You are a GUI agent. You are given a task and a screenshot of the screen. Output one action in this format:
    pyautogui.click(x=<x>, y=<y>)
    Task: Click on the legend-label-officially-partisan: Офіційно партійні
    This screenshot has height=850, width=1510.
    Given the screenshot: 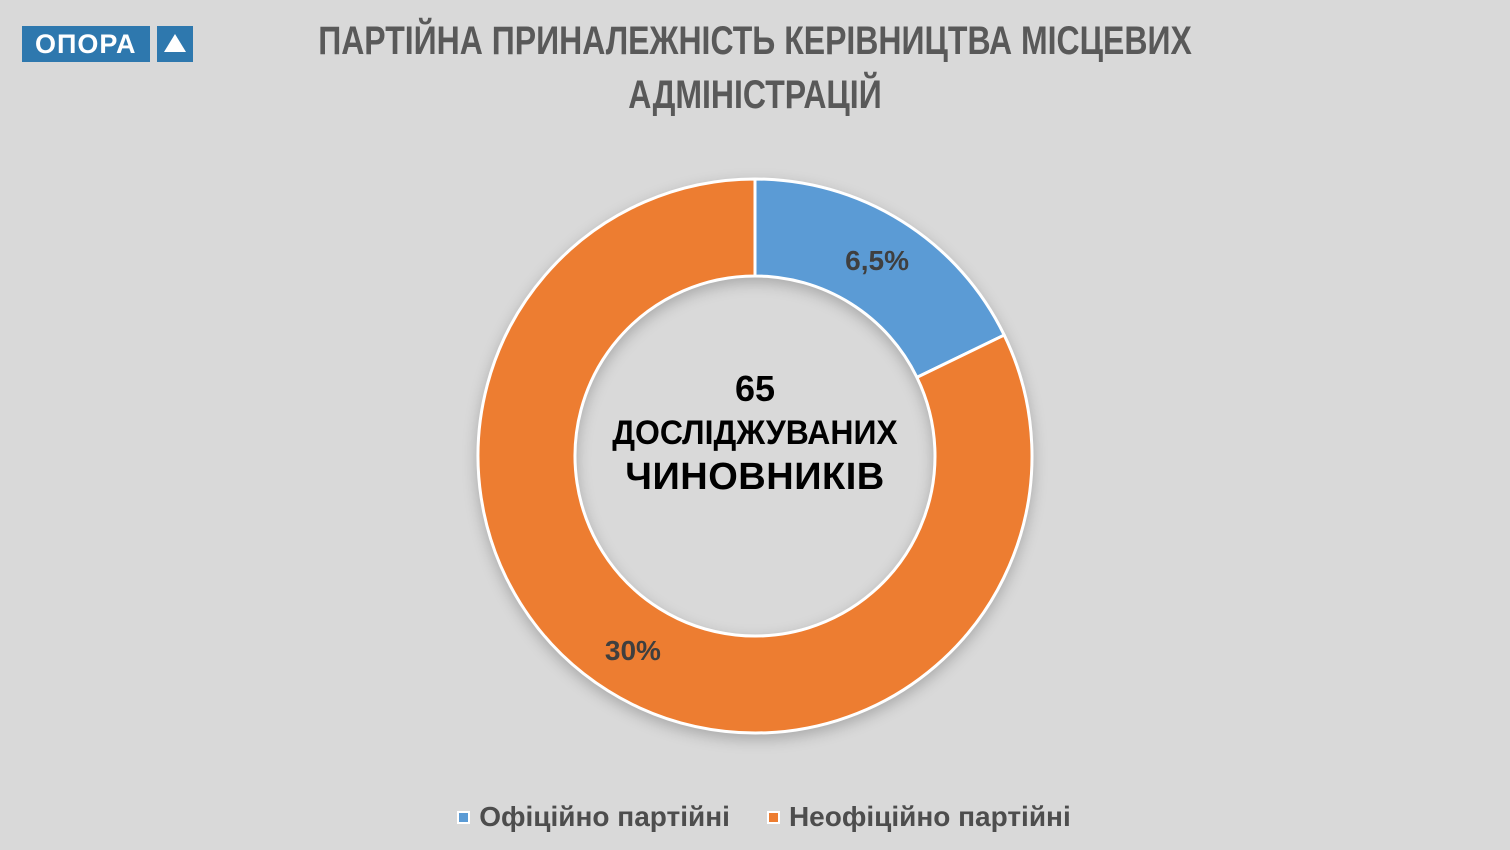 What is the action you would take?
    pyautogui.click(x=604, y=816)
    